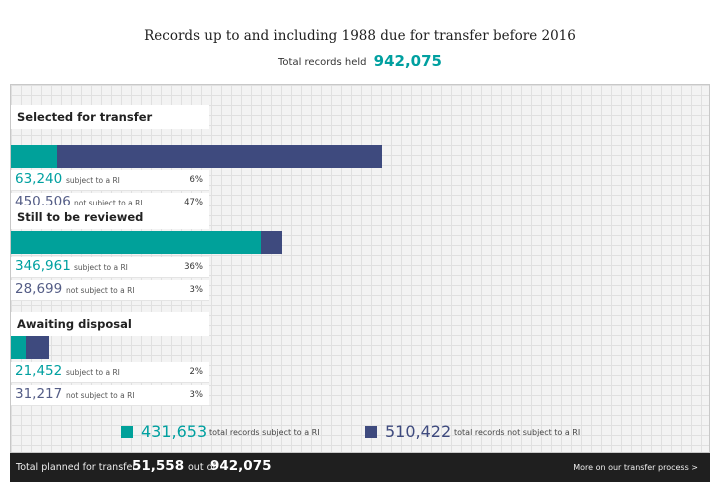 The width and height of the screenshot is (720, 502). What do you see at coordinates (196, 372) in the screenshot?
I see `percent-subject: 2%` at bounding box center [196, 372].